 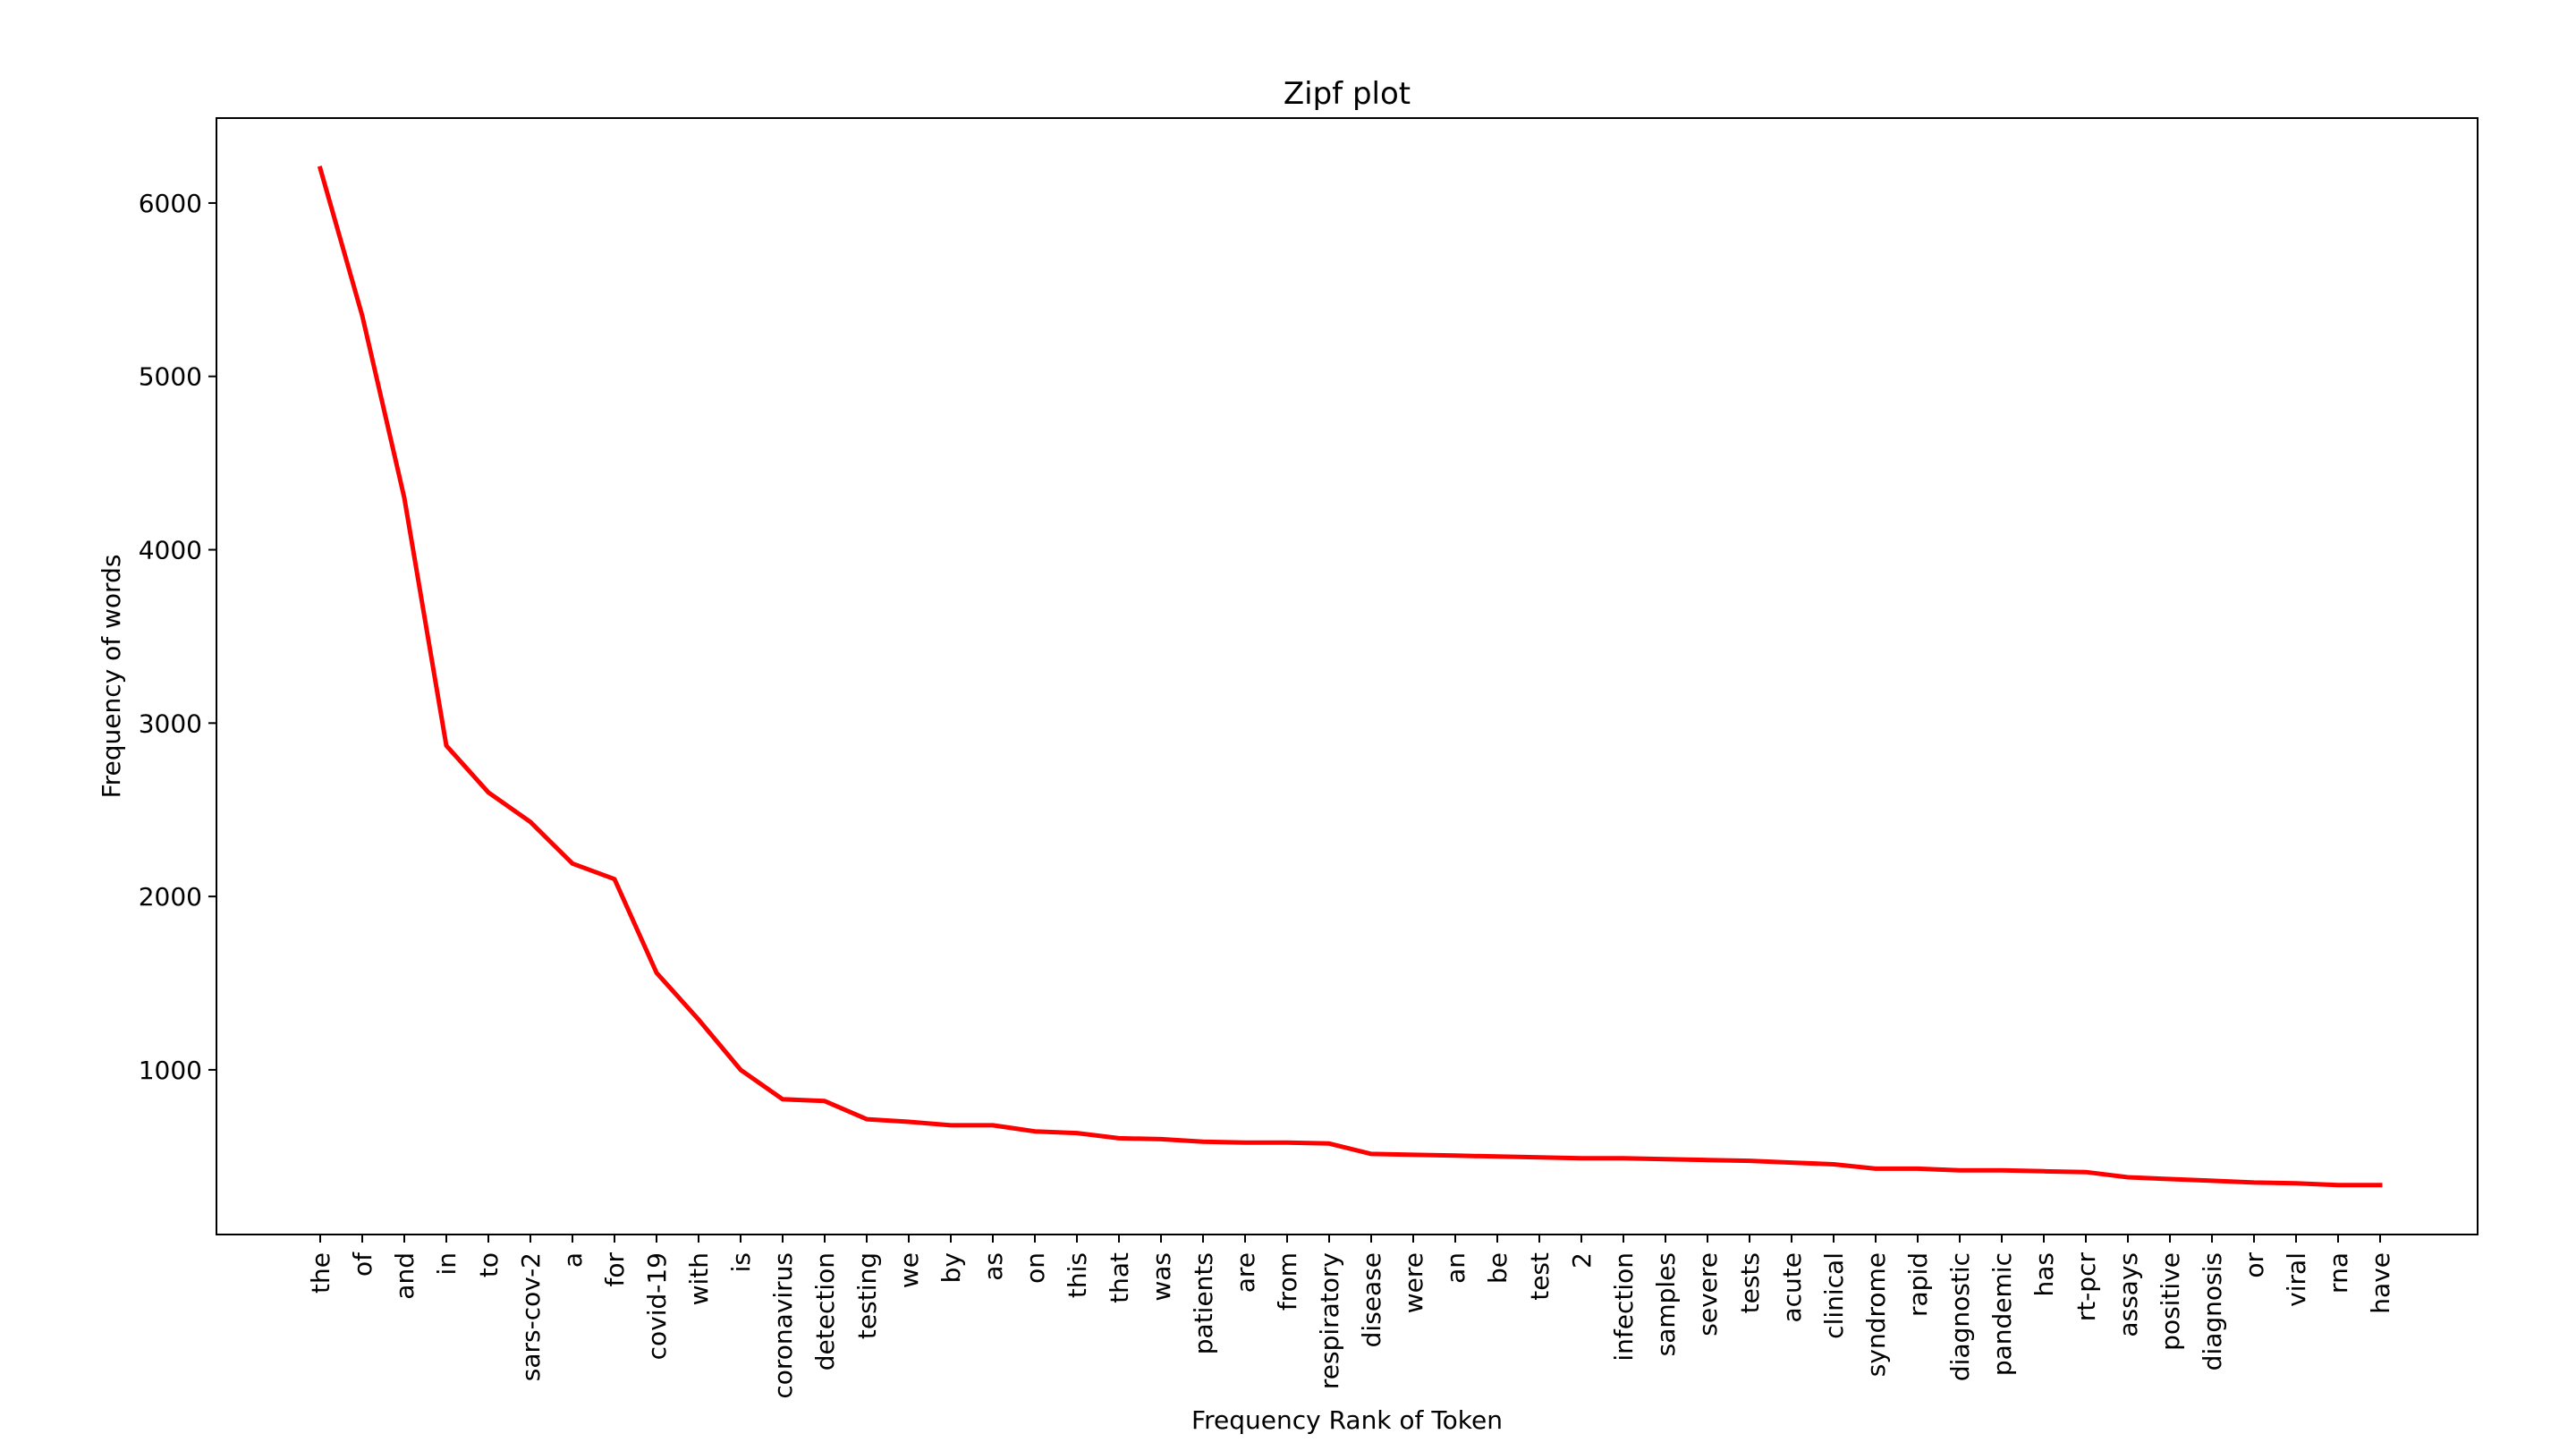 I want to click on y-tick-label: 6000, so click(x=170, y=203).